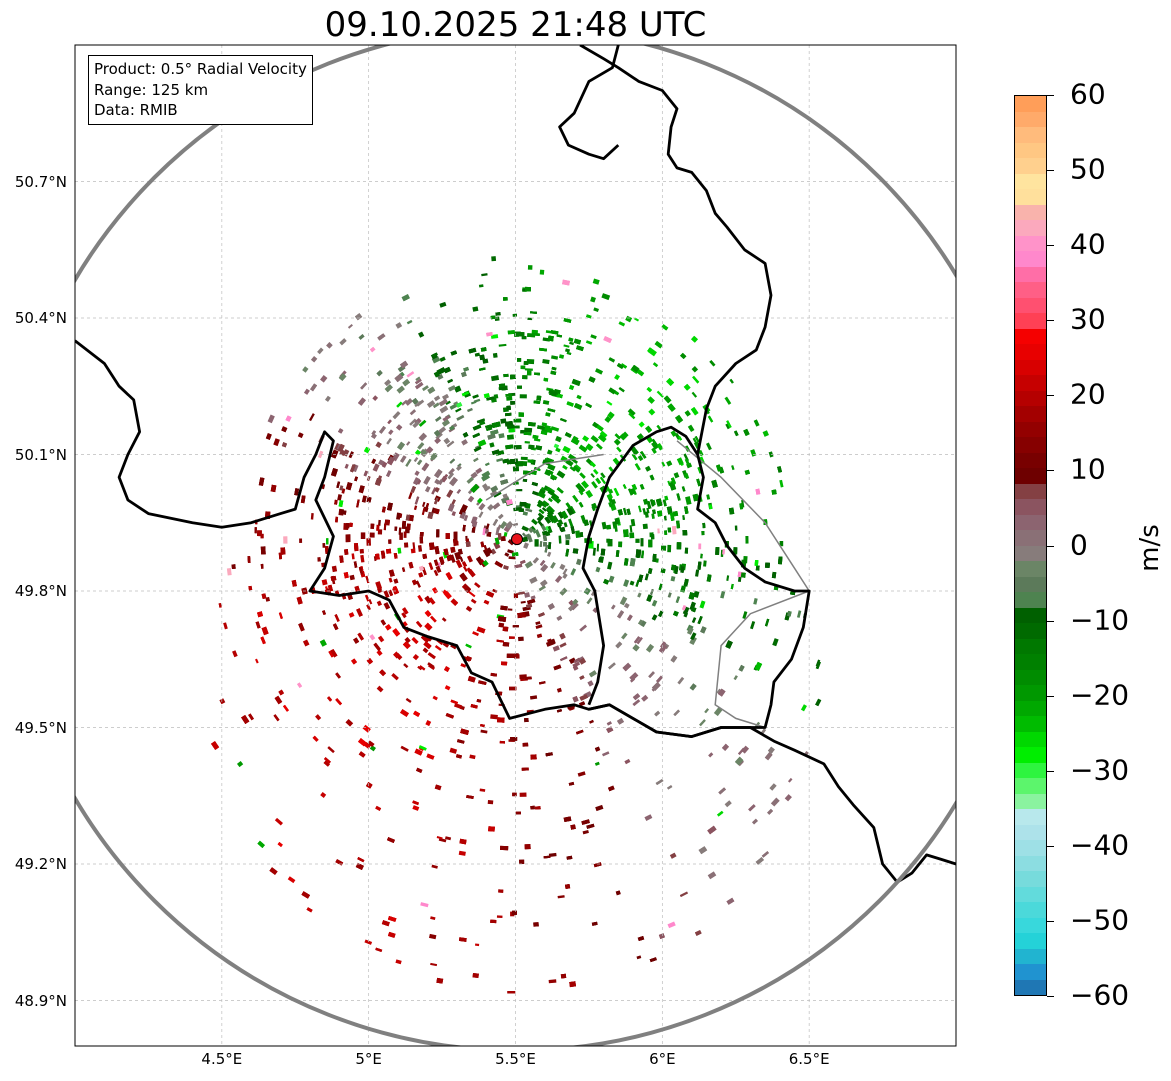 The width and height of the screenshot is (1171, 1081). What do you see at coordinates (40, 864) in the screenshot?
I see `lat-tick-label: 49.2°N` at bounding box center [40, 864].